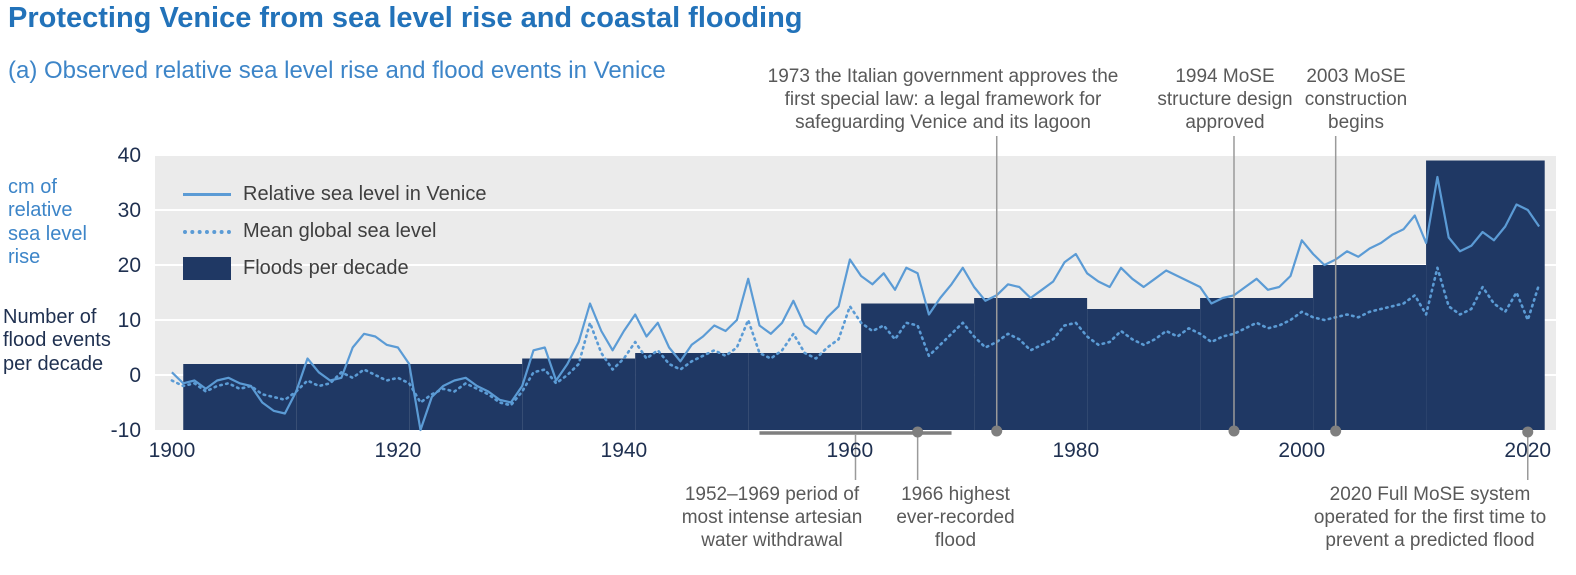  I want to click on y-tick-label: -10, so click(126, 430).